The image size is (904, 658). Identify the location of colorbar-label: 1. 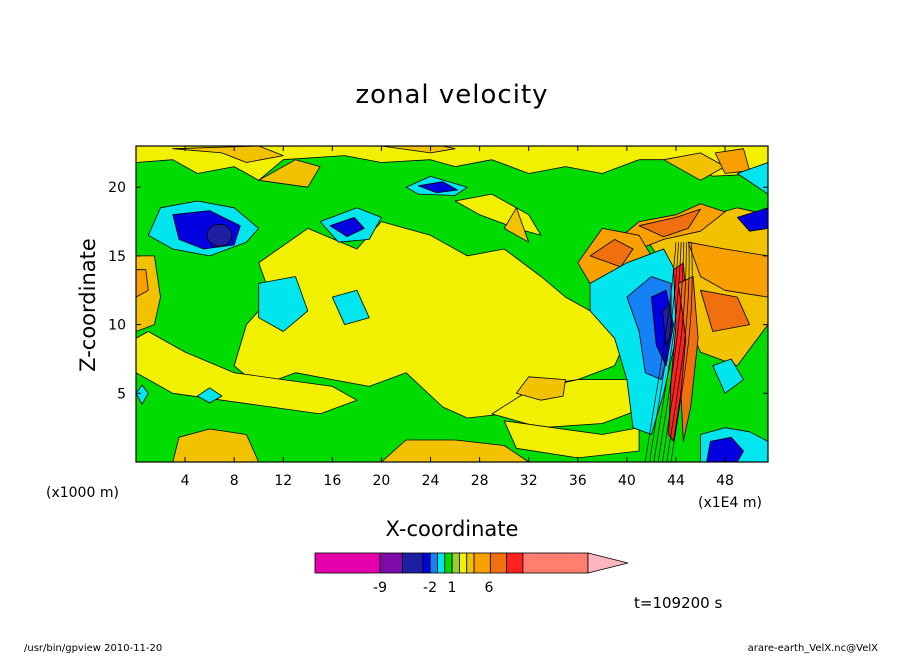
(452, 588).